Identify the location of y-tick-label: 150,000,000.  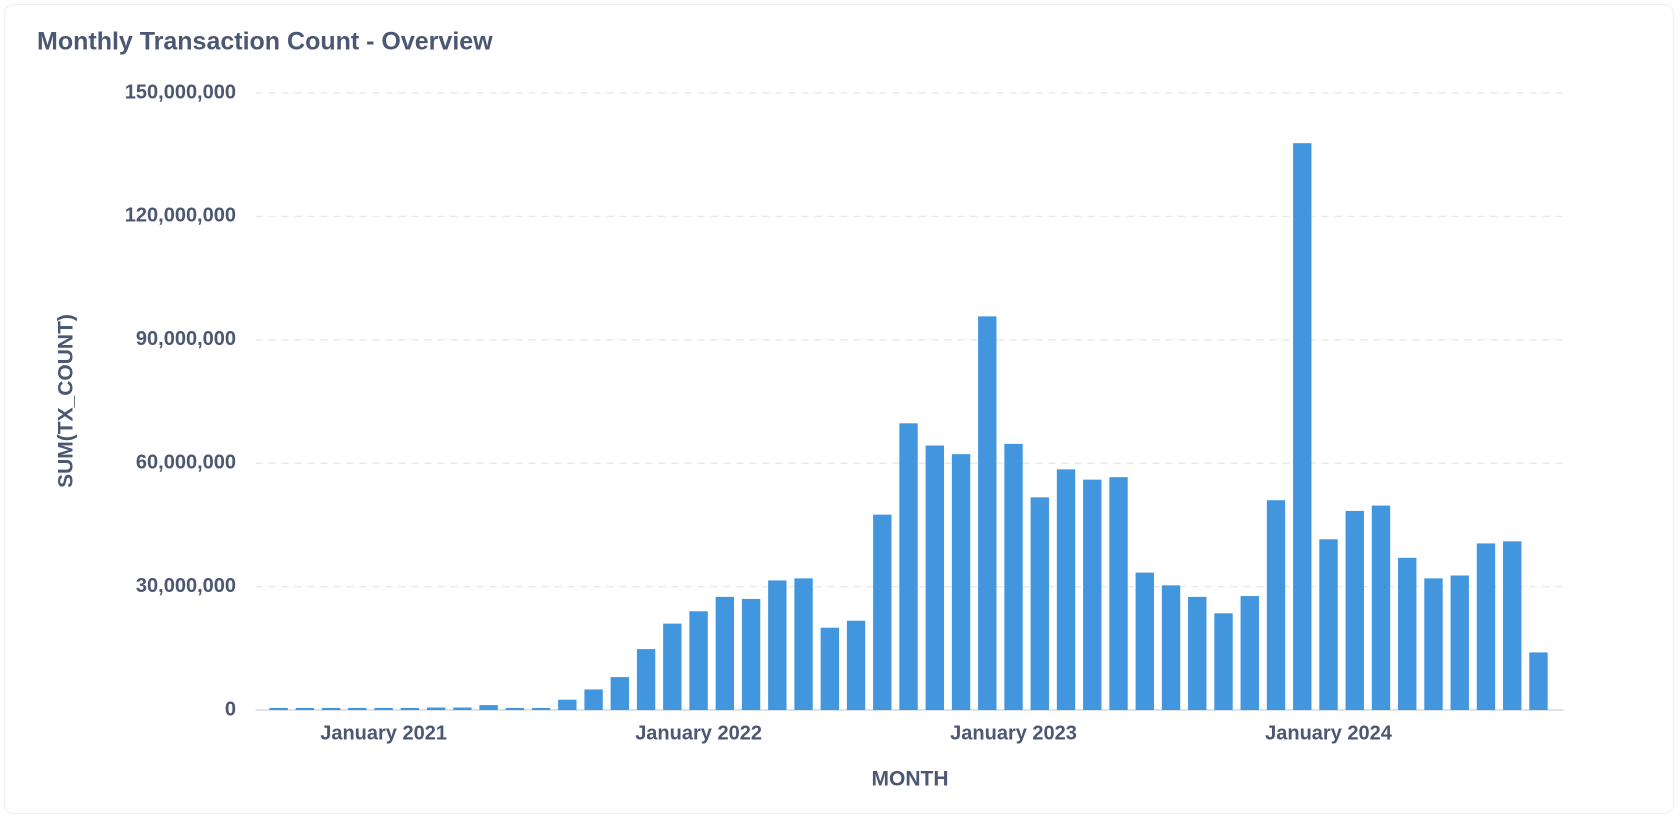
(180, 92).